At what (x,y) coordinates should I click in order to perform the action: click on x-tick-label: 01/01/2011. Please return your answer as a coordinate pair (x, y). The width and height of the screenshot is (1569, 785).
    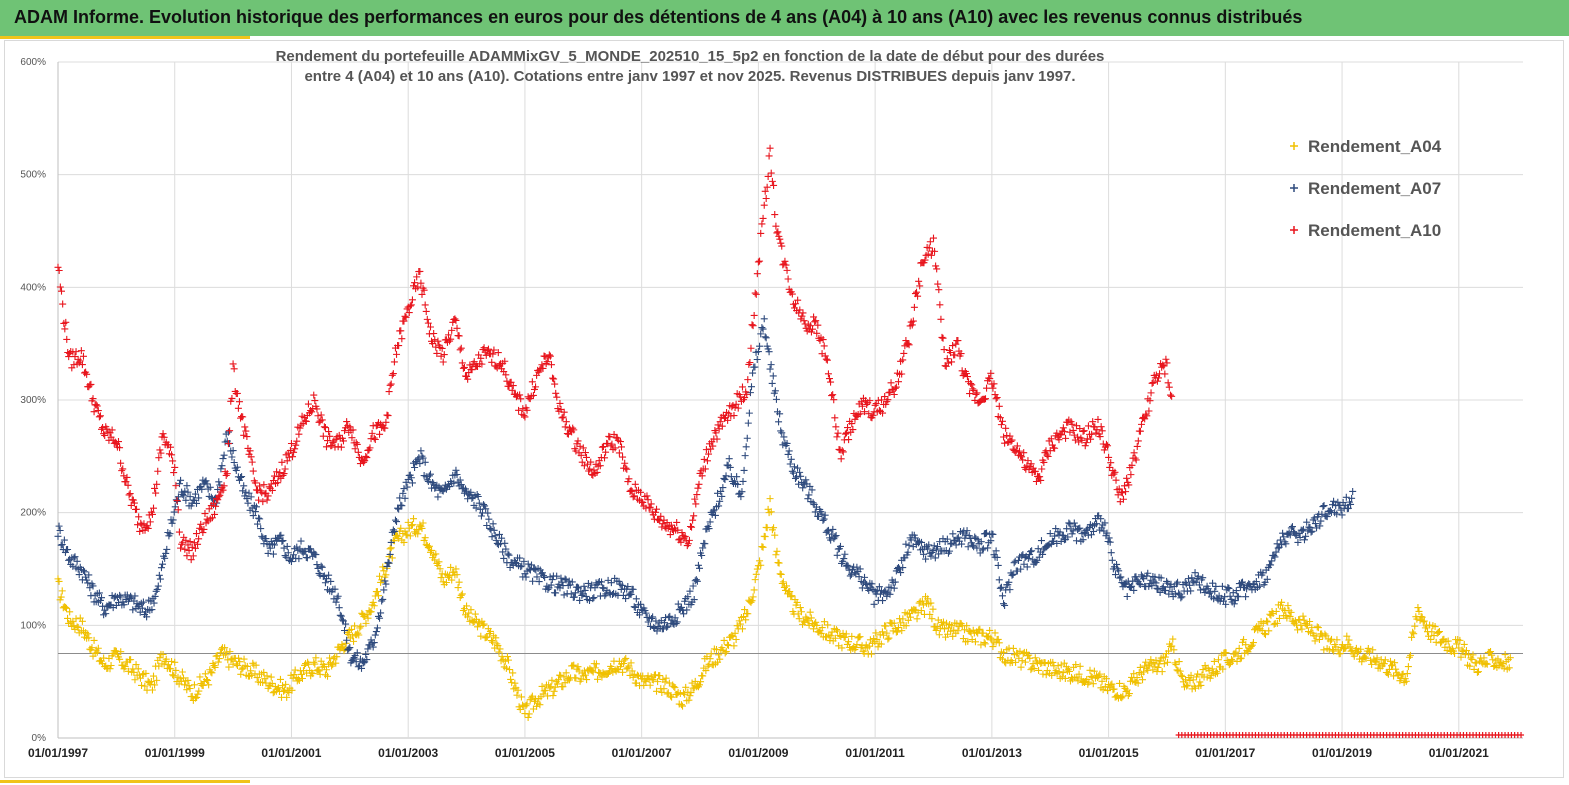
    Looking at the image, I should click on (875, 753).